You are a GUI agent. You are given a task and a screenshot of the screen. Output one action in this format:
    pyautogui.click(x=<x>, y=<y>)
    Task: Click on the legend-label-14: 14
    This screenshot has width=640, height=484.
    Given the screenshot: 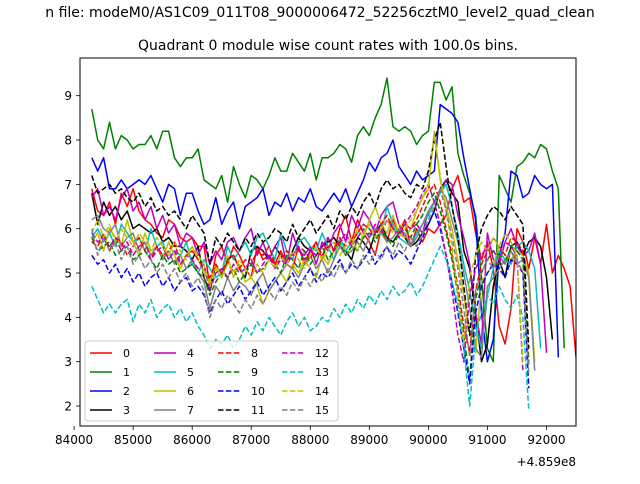 What is the action you would take?
    pyautogui.click(x=322, y=391)
    